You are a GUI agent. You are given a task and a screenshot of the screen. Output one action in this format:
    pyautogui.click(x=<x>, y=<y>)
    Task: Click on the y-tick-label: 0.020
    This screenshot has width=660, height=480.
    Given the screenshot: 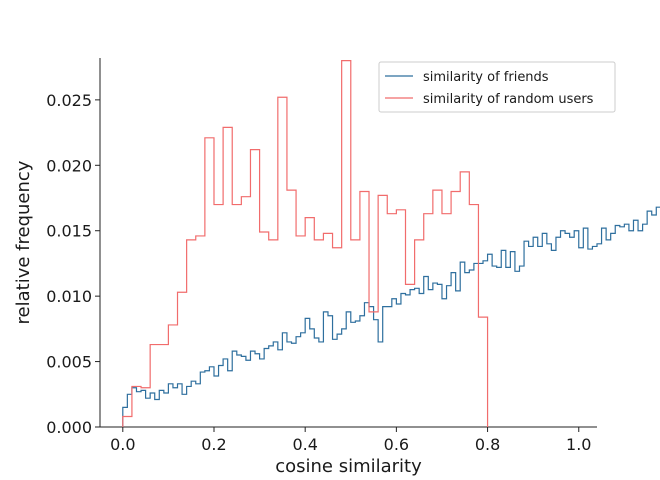 What is the action you would take?
    pyautogui.click(x=69, y=165)
    